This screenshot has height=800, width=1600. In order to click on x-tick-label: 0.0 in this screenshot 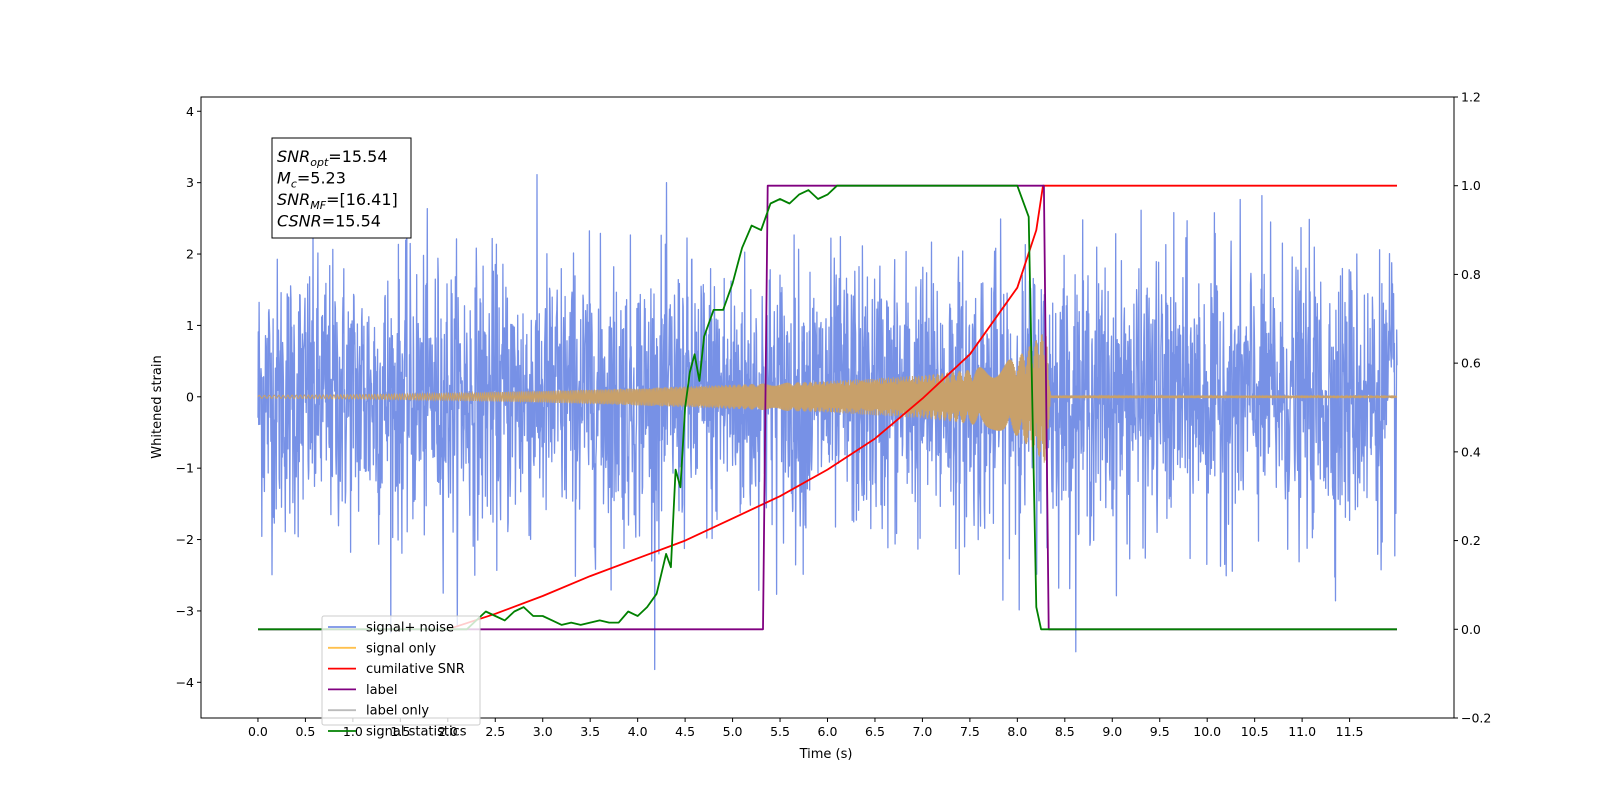, I will do `click(258, 731)`.